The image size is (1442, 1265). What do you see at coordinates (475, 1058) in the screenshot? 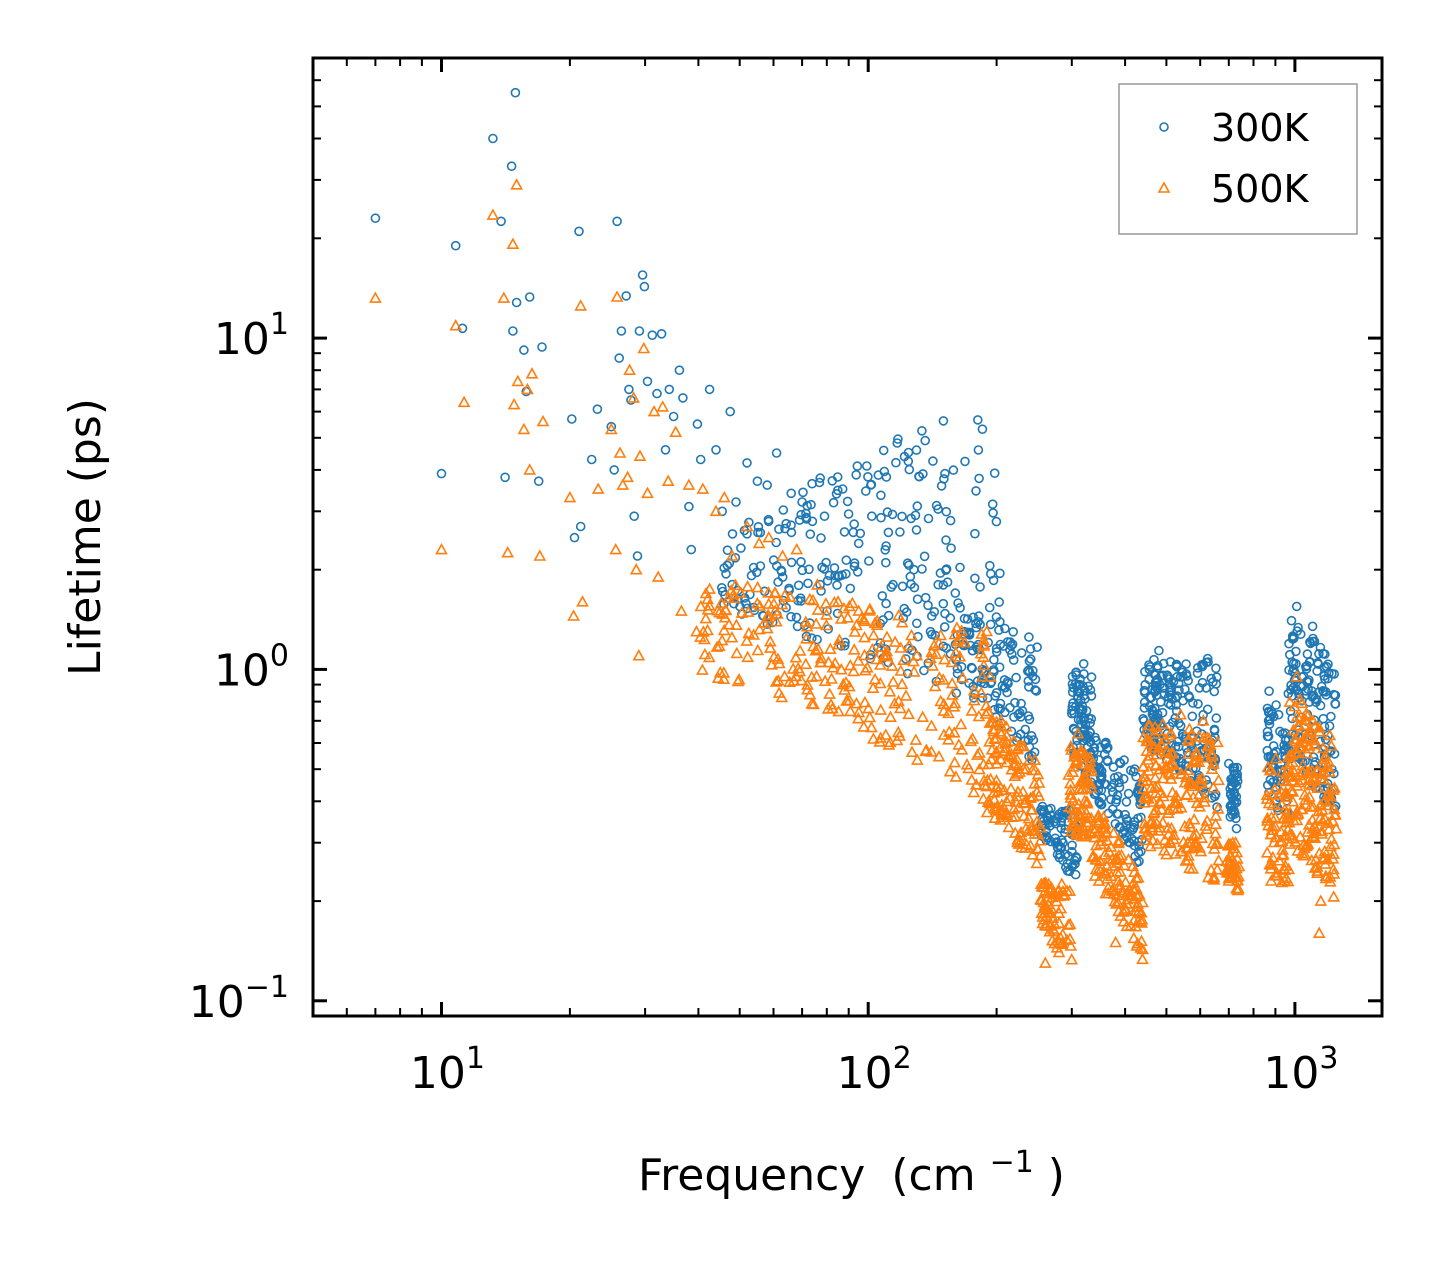
I see `x-tick-label-exponent: 1` at bounding box center [475, 1058].